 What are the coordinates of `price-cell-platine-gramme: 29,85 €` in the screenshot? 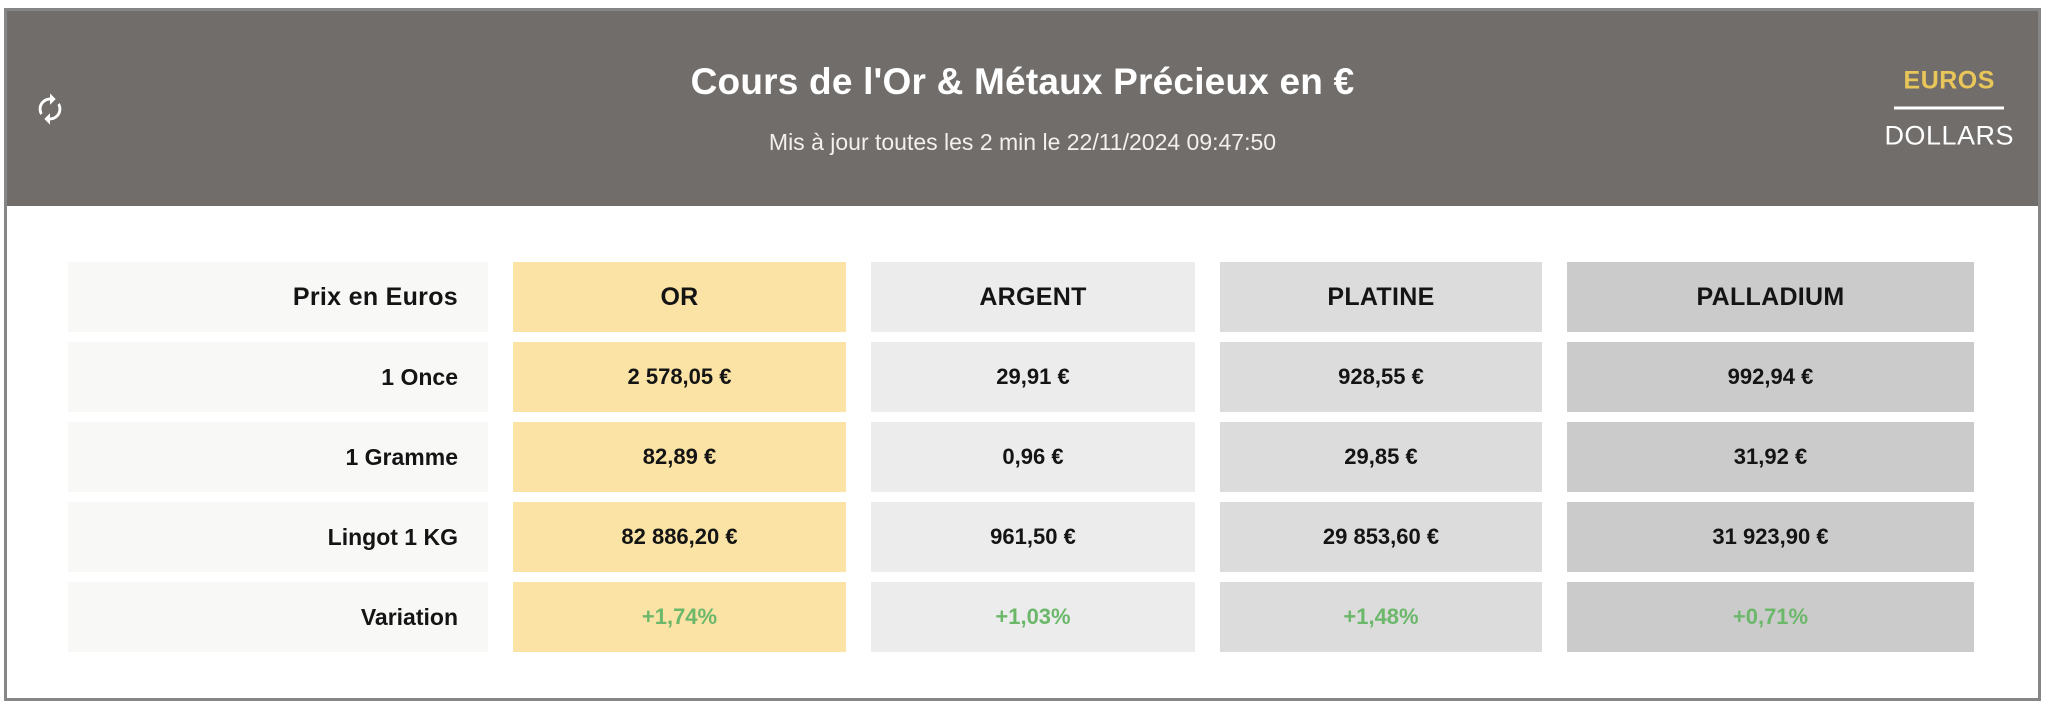 It's located at (1381, 457).